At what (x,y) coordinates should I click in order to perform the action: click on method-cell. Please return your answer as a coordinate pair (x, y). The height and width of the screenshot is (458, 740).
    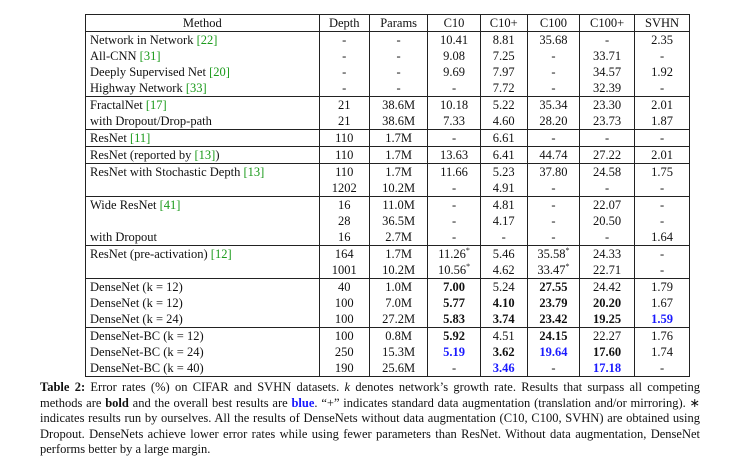
    Looking at the image, I should click on (202, 188).